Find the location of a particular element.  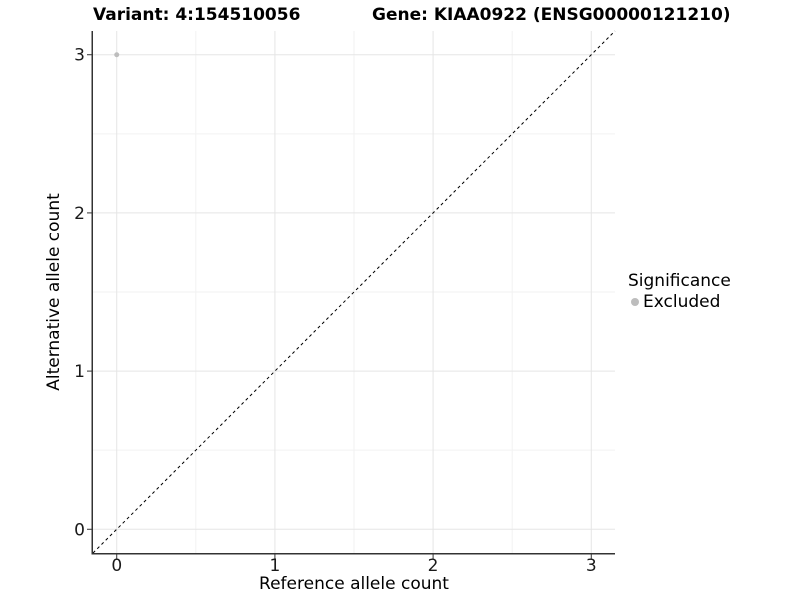

x-axis-label: Reference allele count is located at coordinates (354, 584).